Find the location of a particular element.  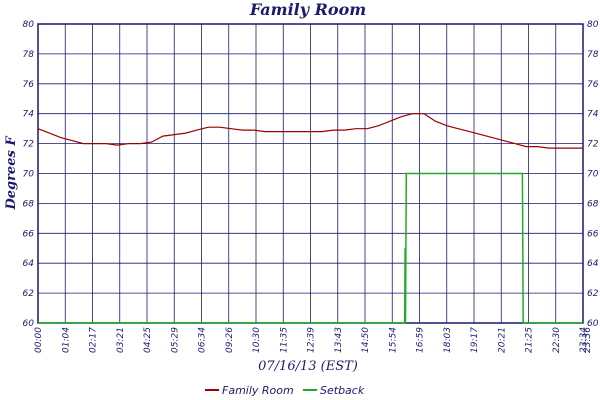

x-axis-label: 07/16/13 (EST) is located at coordinates (308, 366).